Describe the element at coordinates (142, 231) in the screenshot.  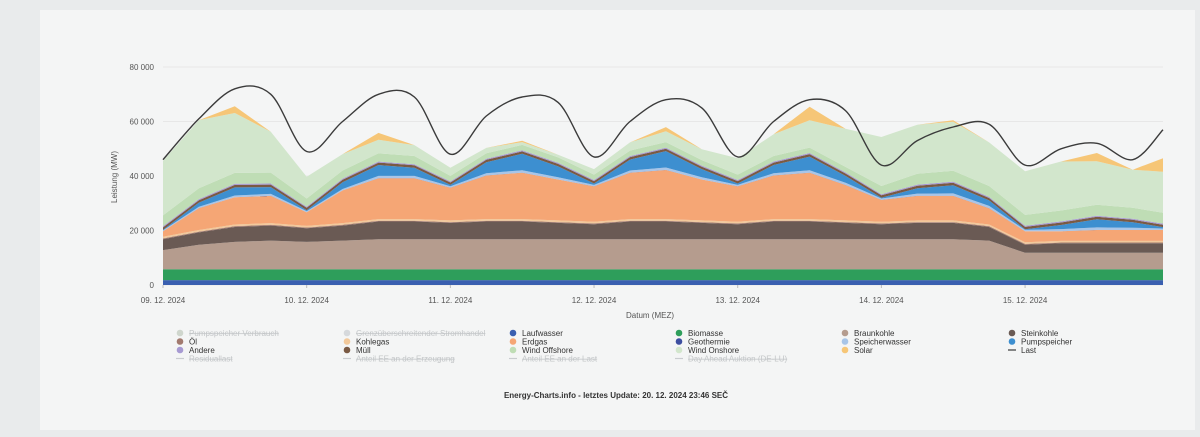
I see `y-tick-label: 20 000` at that location.